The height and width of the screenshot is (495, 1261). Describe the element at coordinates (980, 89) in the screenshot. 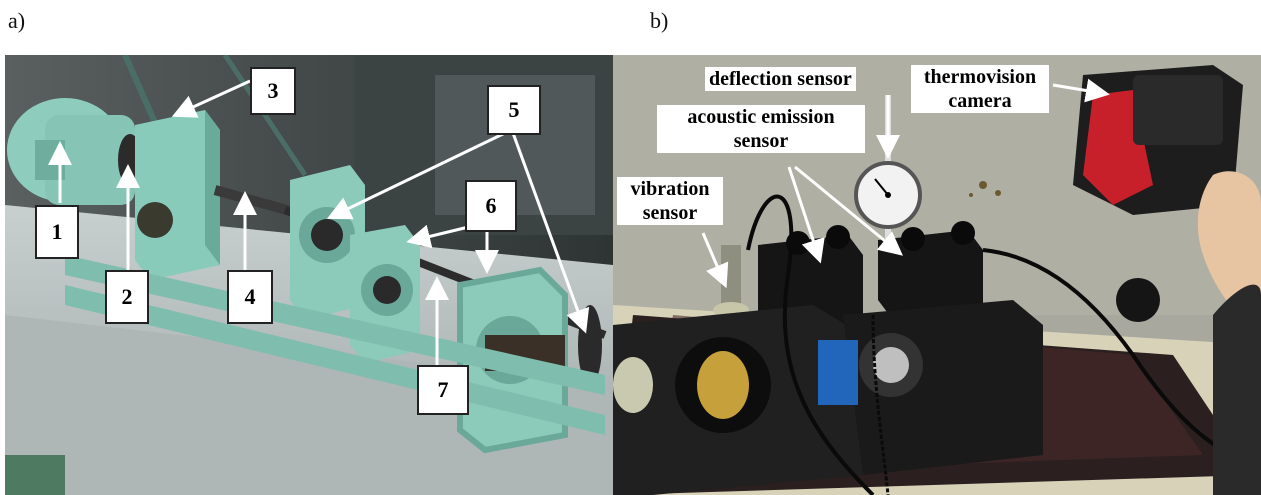

I see `label-thermovision-camera: thermovision camera` at that location.